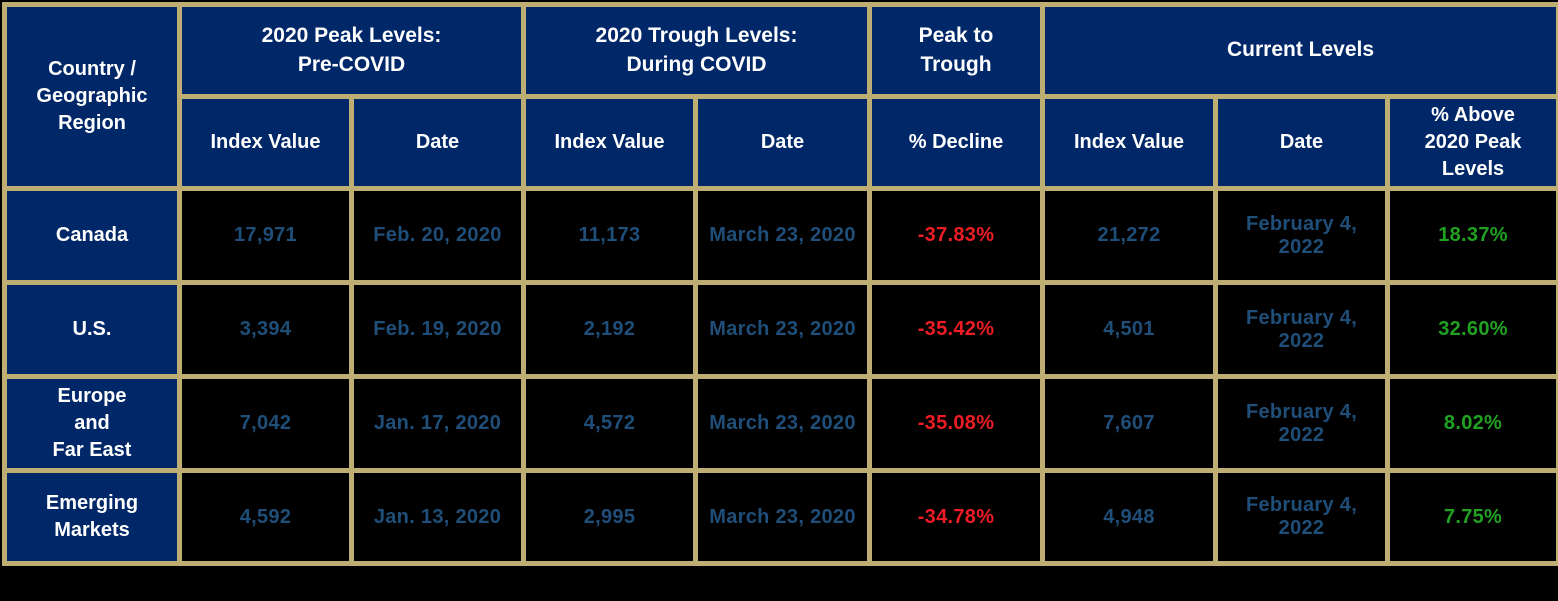  I want to click on eafe-pct-above-peak: 8.02%, so click(1471, 423).